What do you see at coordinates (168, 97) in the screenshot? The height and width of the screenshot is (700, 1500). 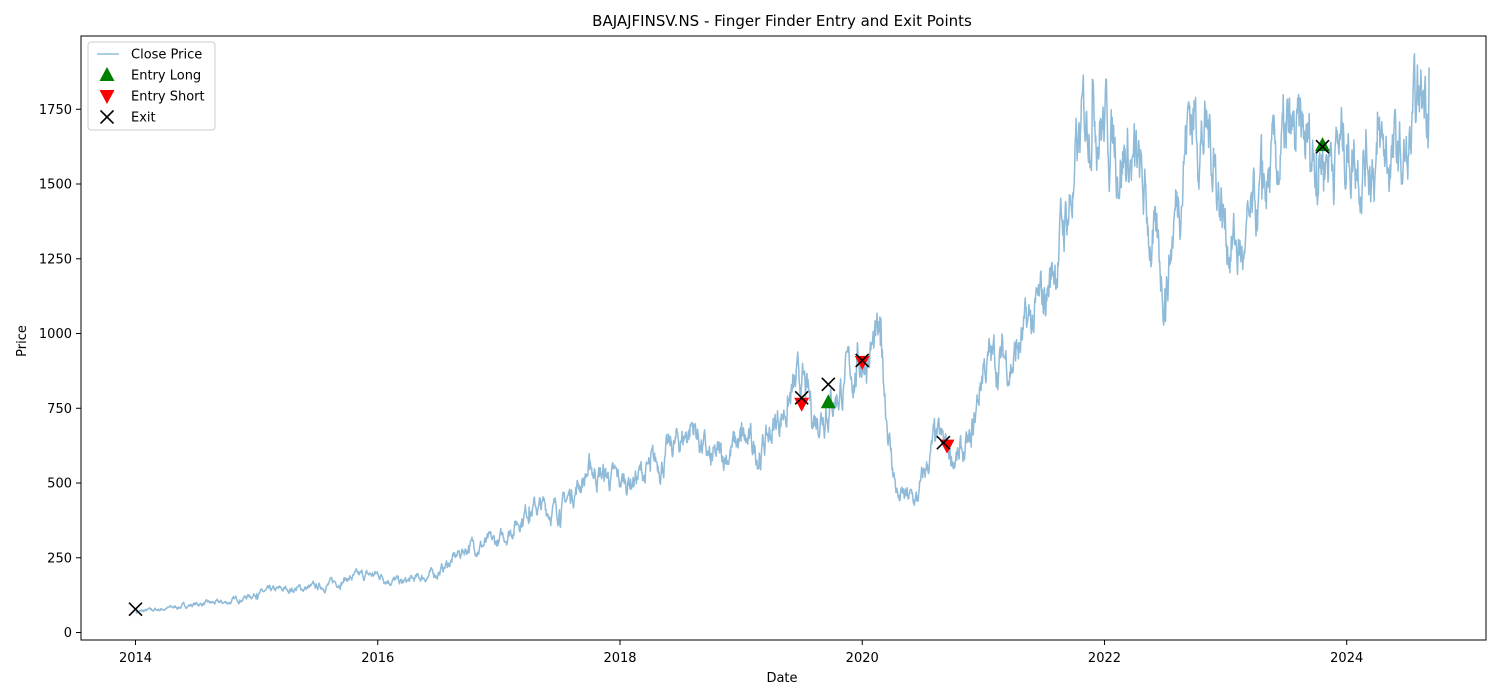 I see `legend-label: Entry Short` at bounding box center [168, 97].